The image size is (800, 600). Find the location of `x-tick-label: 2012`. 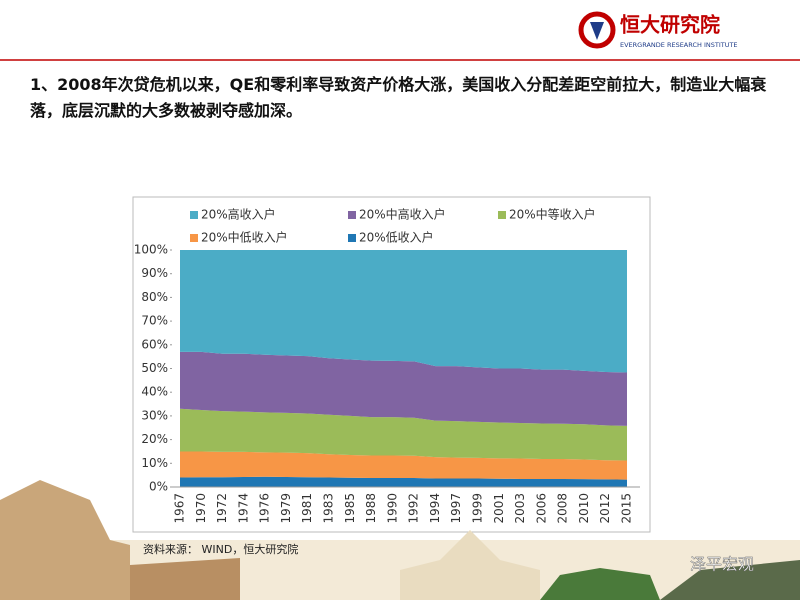

x-tick-label: 2012 is located at coordinates (605, 508).